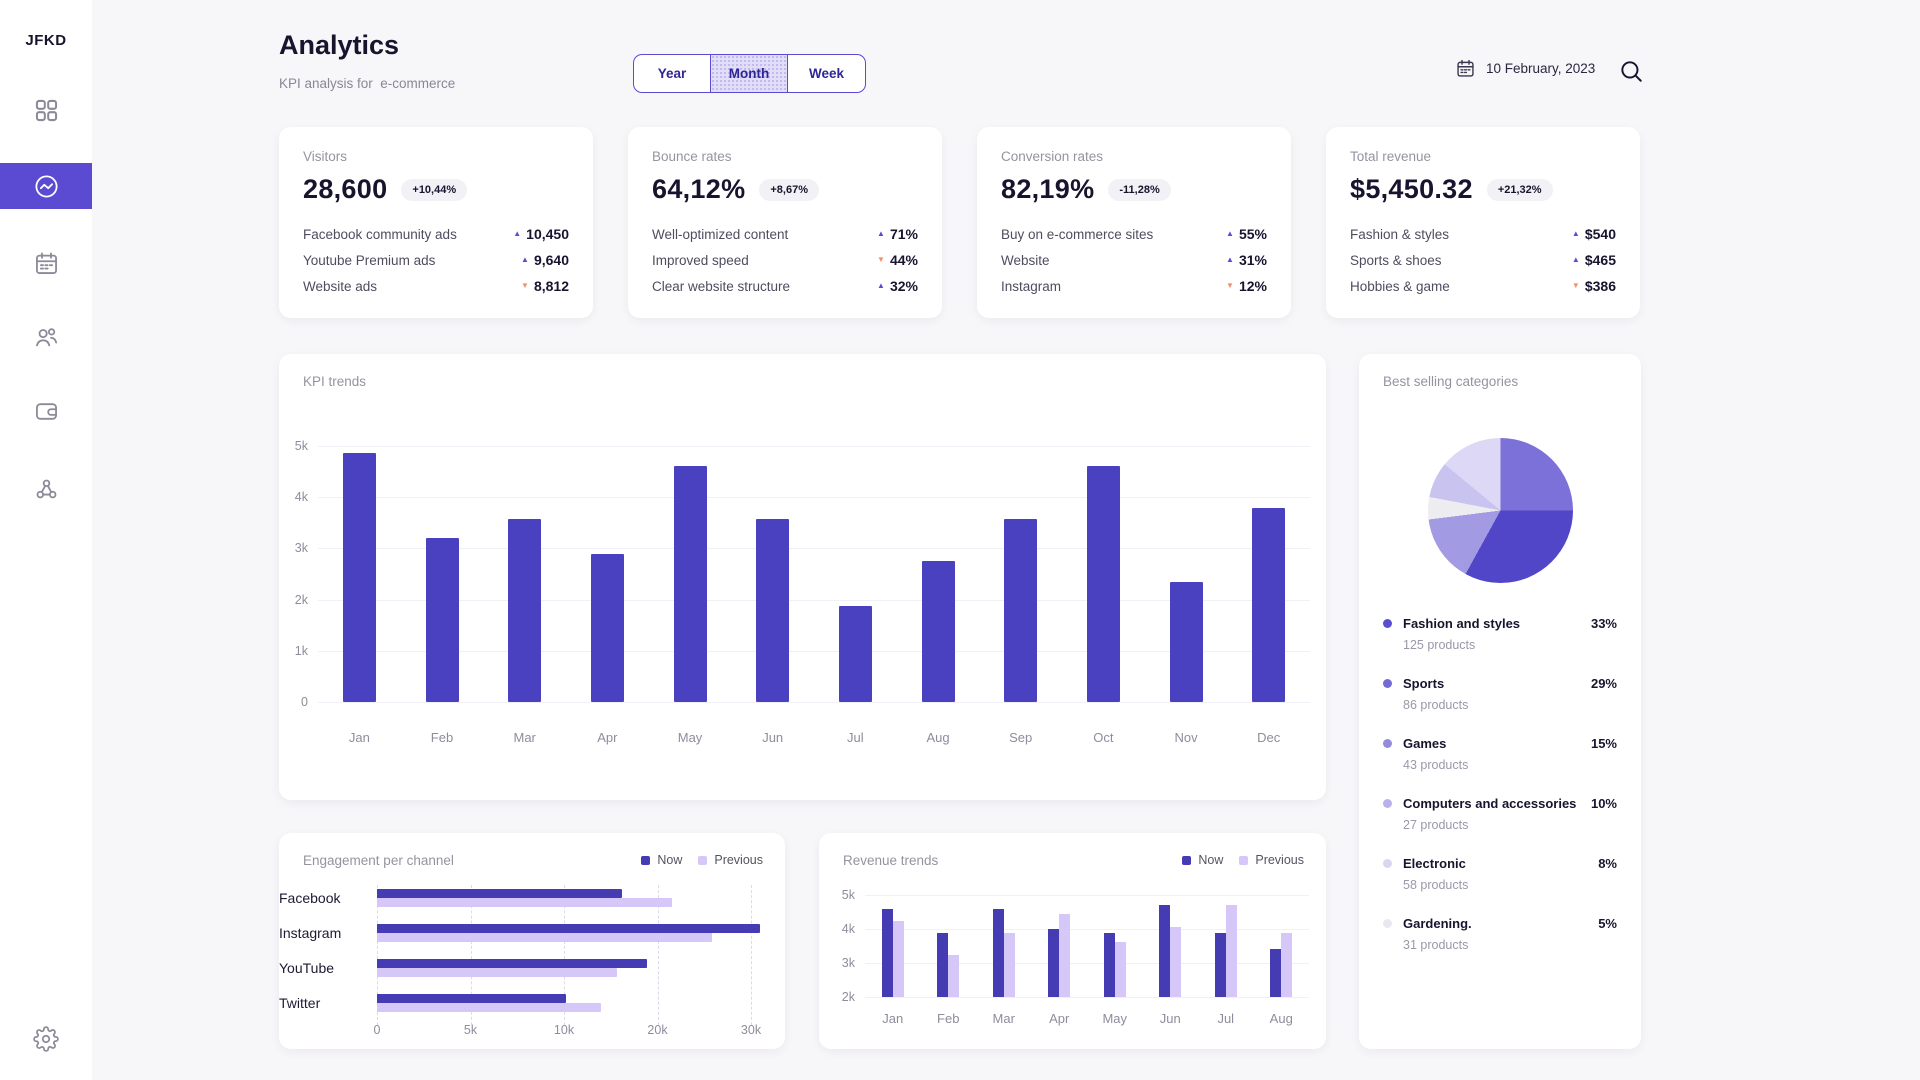  I want to click on category-label: Instagram, so click(310, 933).